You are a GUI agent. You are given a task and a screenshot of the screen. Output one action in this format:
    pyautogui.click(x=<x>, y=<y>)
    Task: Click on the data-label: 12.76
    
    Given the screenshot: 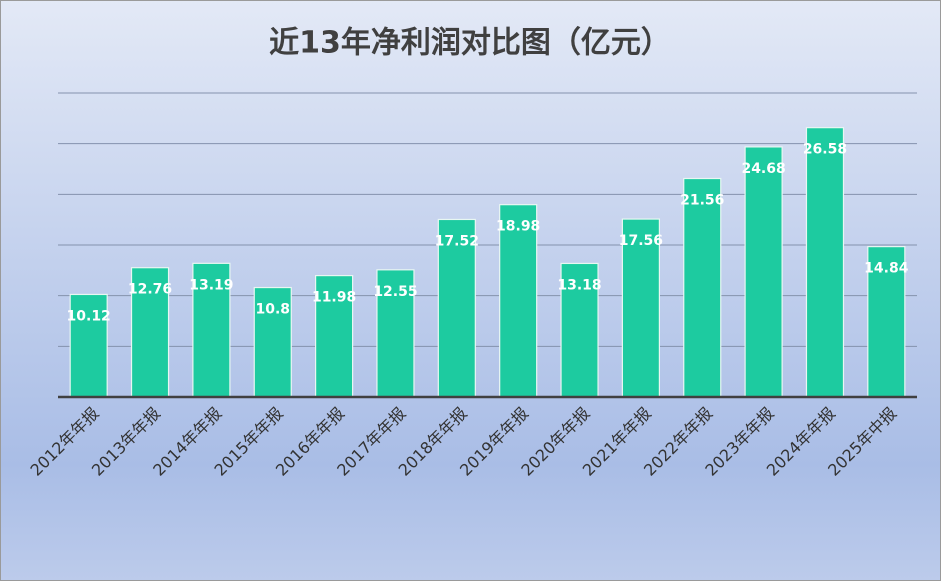 What is the action you would take?
    pyautogui.click(x=150, y=290)
    